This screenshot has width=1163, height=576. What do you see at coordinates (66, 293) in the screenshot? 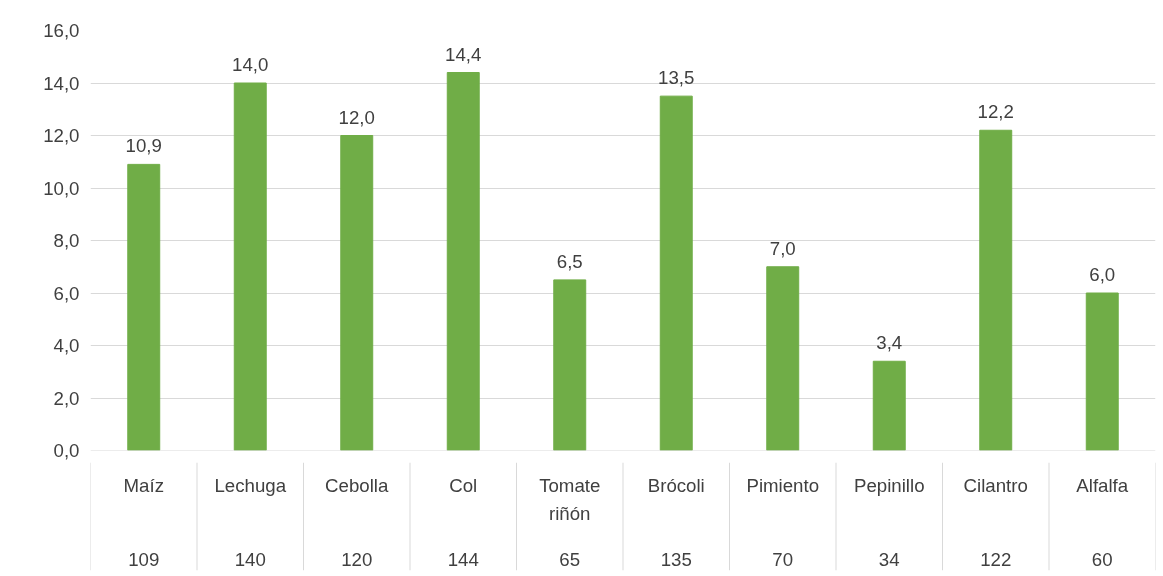
I see `y-tick-label: 6,0` at bounding box center [66, 293].